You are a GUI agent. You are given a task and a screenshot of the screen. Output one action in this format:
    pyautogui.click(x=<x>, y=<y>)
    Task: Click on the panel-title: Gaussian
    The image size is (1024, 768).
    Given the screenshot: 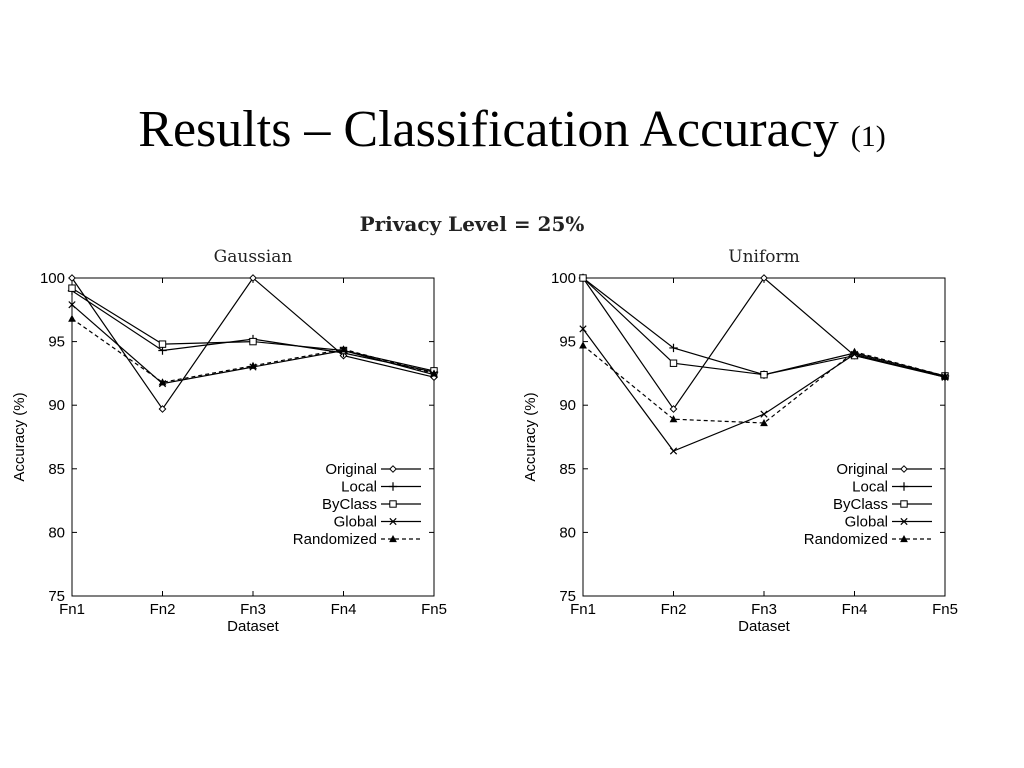 What is the action you would take?
    pyautogui.click(x=253, y=257)
    